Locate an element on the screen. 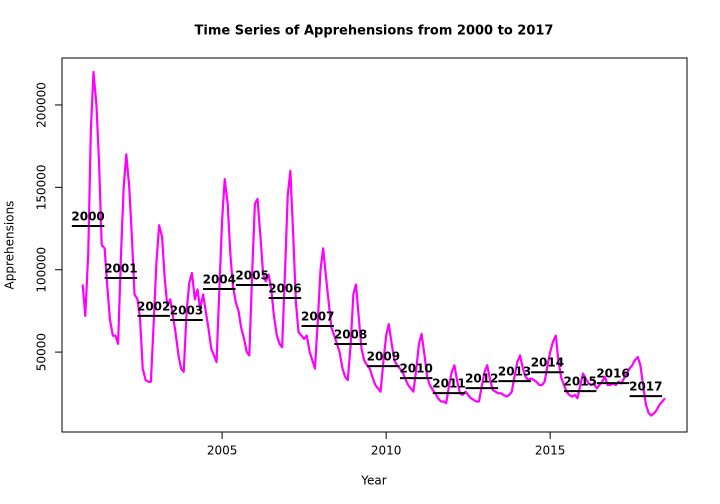 The image size is (720, 504). y-axis-label: Apprehensions is located at coordinates (10, 245).